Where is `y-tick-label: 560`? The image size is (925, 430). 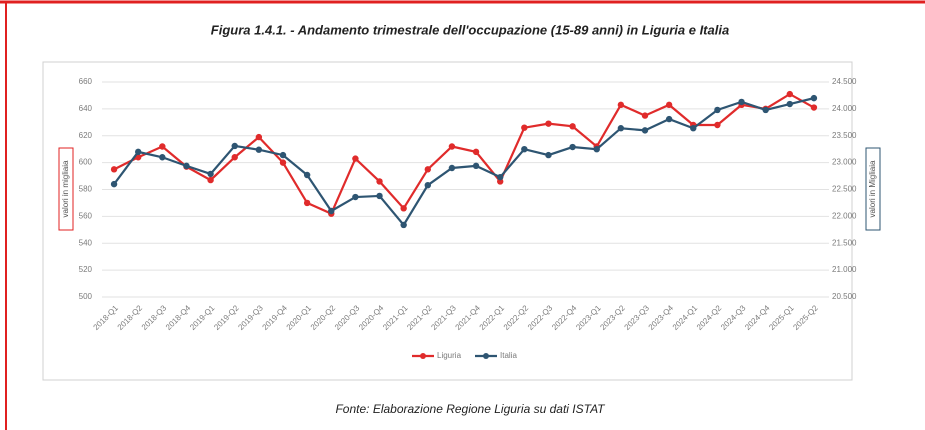 y-tick-label: 560 is located at coordinates (86, 215).